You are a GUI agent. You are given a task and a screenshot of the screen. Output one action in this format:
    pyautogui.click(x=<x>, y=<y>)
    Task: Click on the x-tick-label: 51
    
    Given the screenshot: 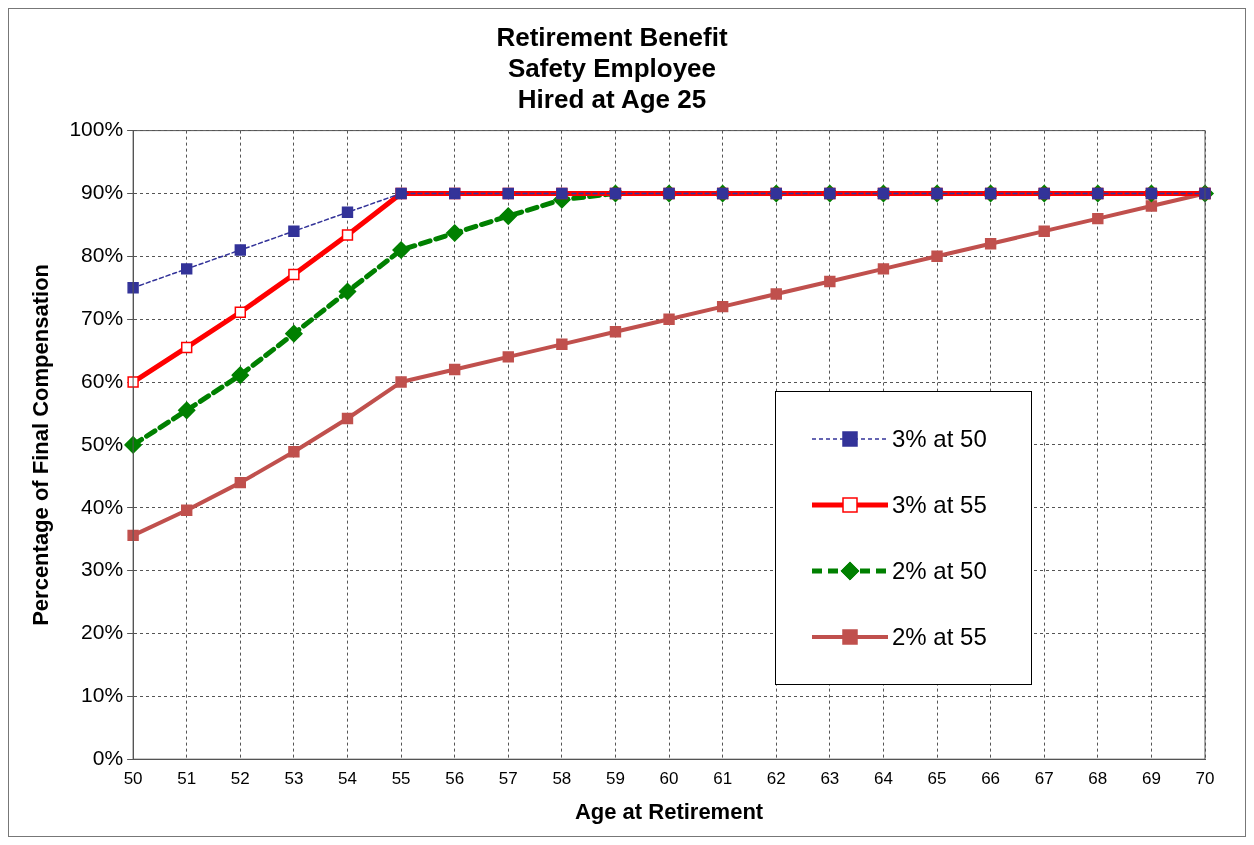 What is the action you would take?
    pyautogui.click(x=187, y=779)
    